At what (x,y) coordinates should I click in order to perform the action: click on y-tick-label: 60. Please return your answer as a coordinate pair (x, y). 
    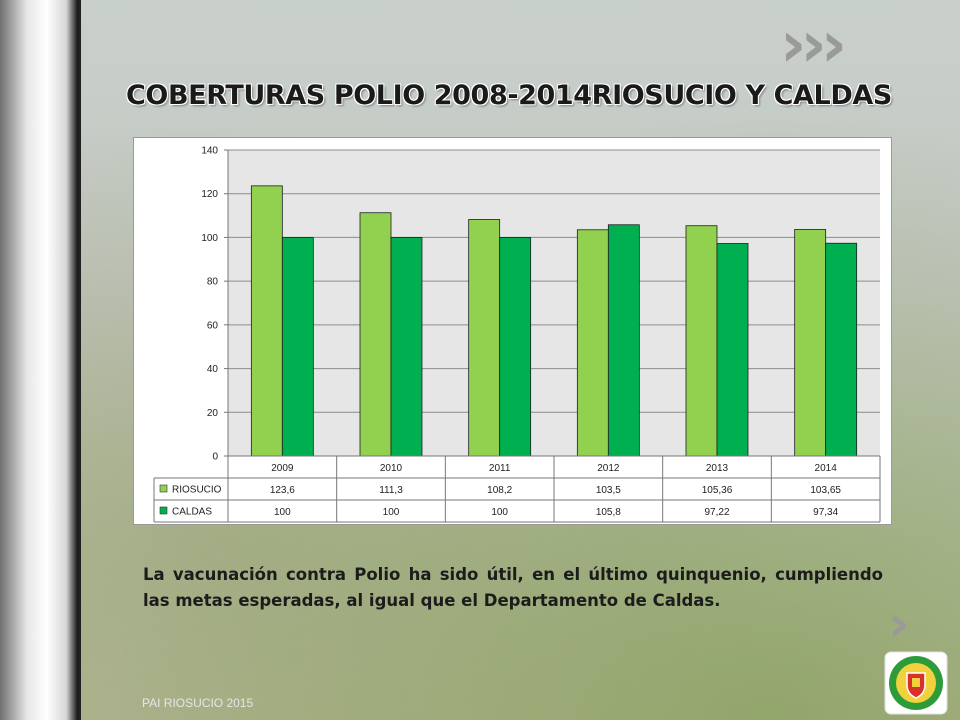
    Looking at the image, I should click on (213, 325).